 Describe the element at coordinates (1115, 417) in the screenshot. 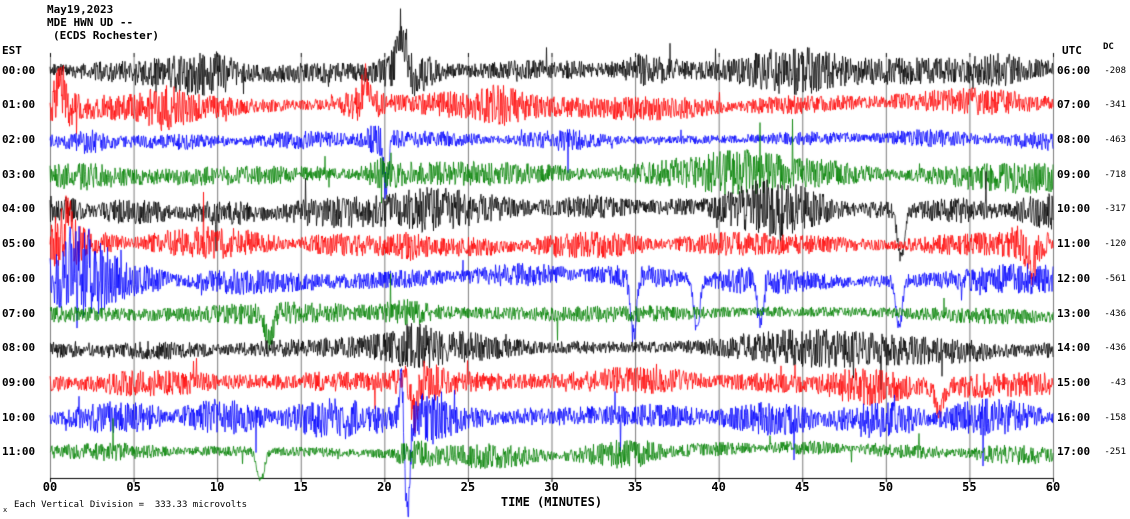

I see `dc-offset-value: -158` at that location.